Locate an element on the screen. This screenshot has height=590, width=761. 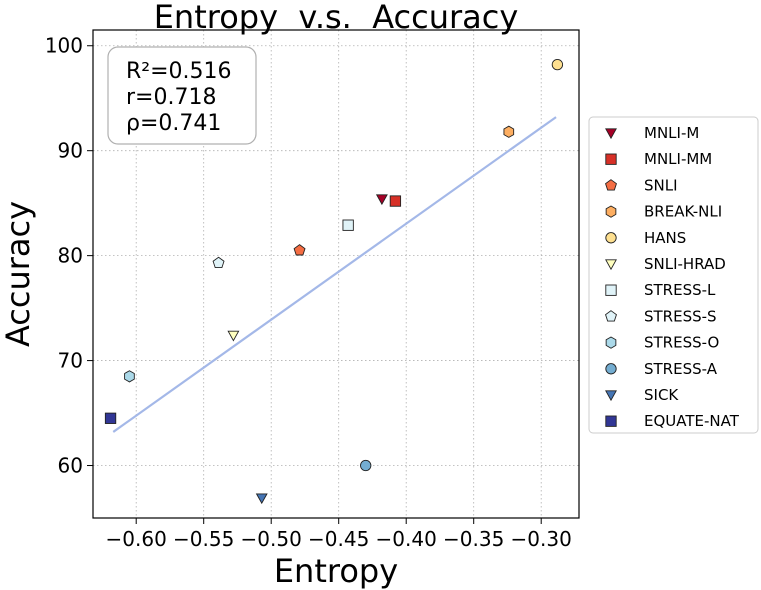
y-axis-label: Accuracy is located at coordinates (18, 274).